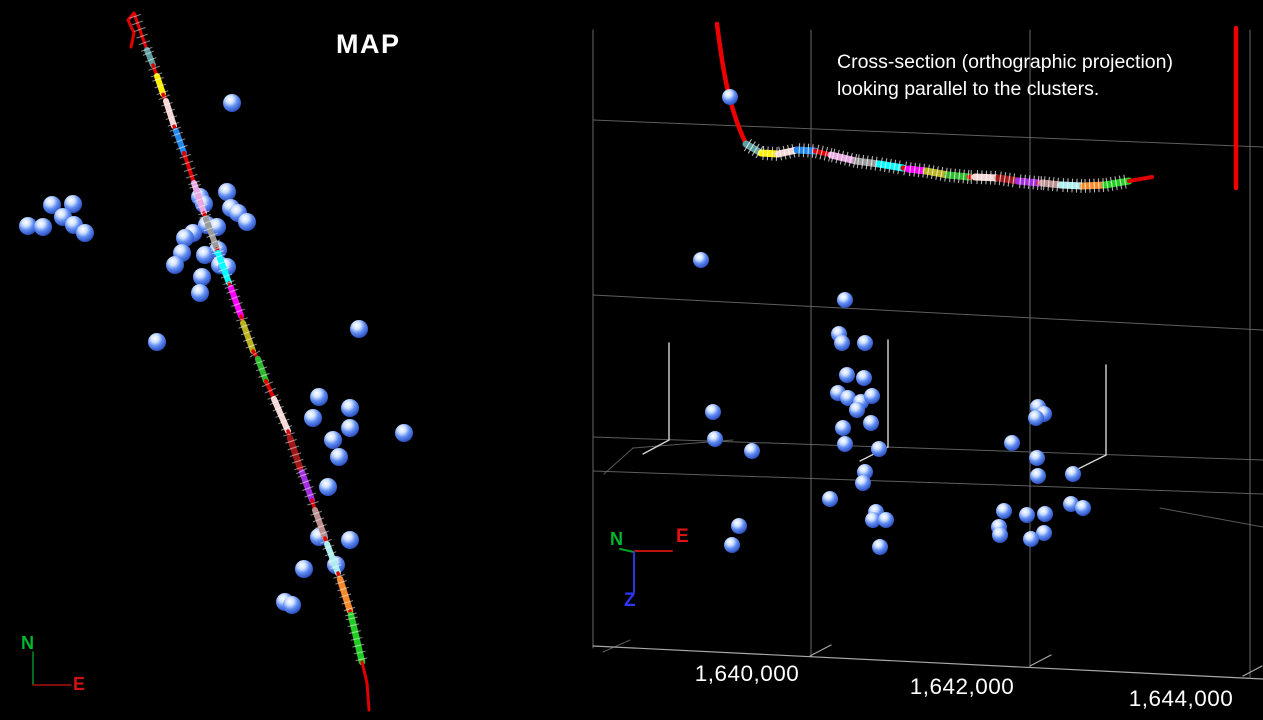  Describe the element at coordinates (616, 539) in the screenshot. I see `section-north-axis-label: N` at that location.